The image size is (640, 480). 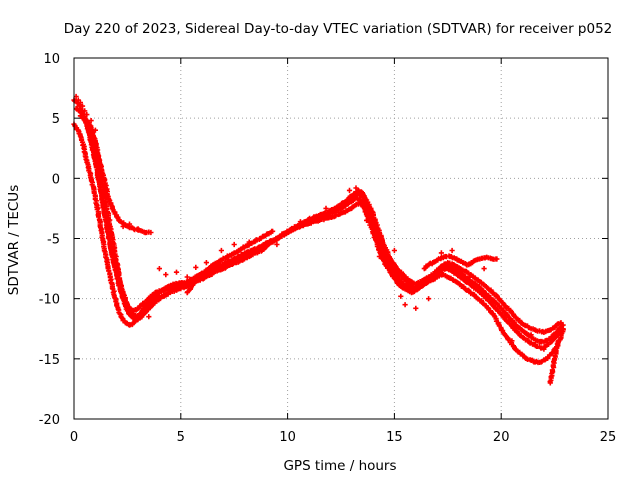 What do you see at coordinates (608, 437) in the screenshot?
I see `x-tick-label: 25` at bounding box center [608, 437].